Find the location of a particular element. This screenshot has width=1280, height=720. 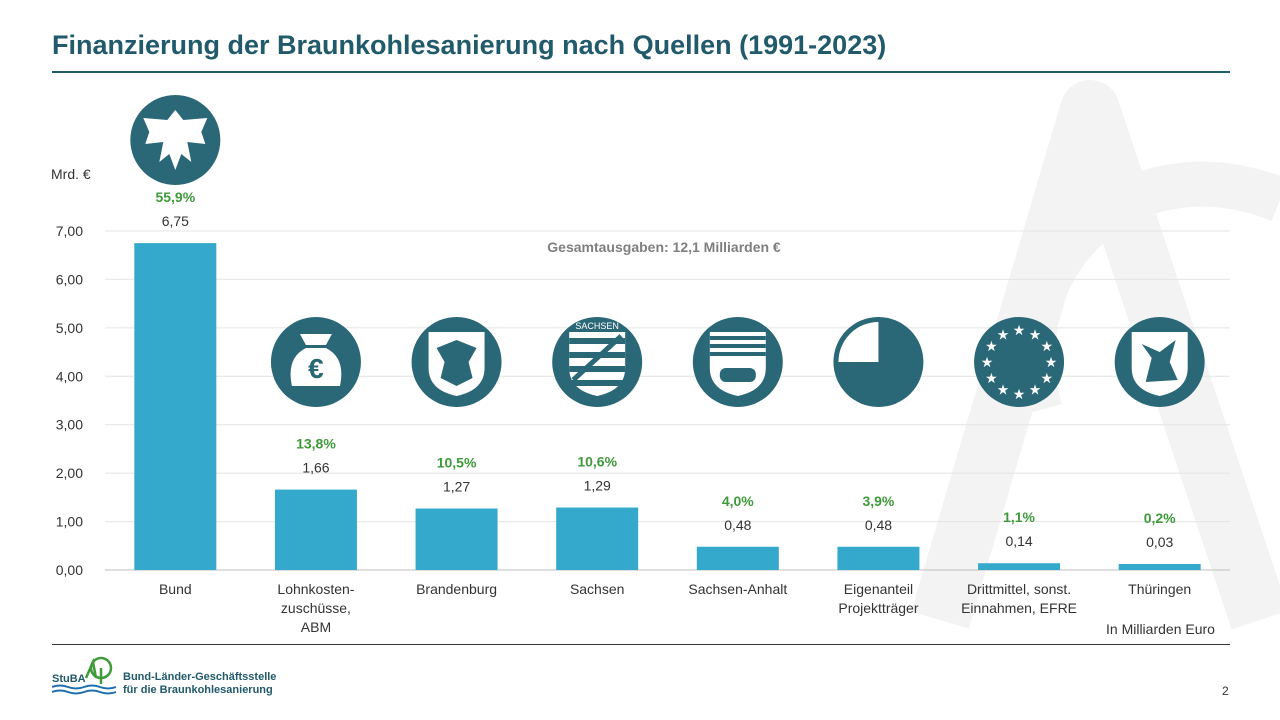

logo-line-1: Bund-Länder-Geschäftsstelle is located at coordinates (200, 677).